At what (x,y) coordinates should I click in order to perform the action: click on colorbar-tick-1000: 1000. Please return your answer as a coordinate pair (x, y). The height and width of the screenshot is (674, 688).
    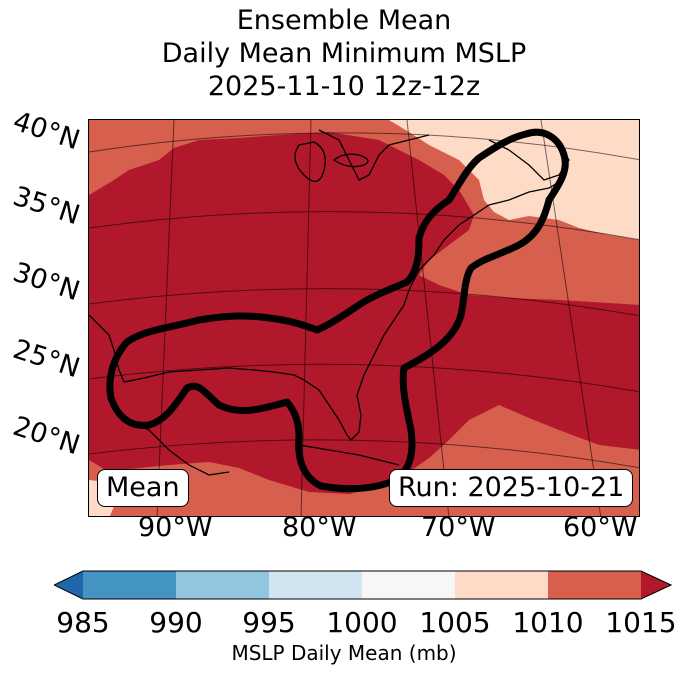
    Looking at the image, I should click on (362, 622).